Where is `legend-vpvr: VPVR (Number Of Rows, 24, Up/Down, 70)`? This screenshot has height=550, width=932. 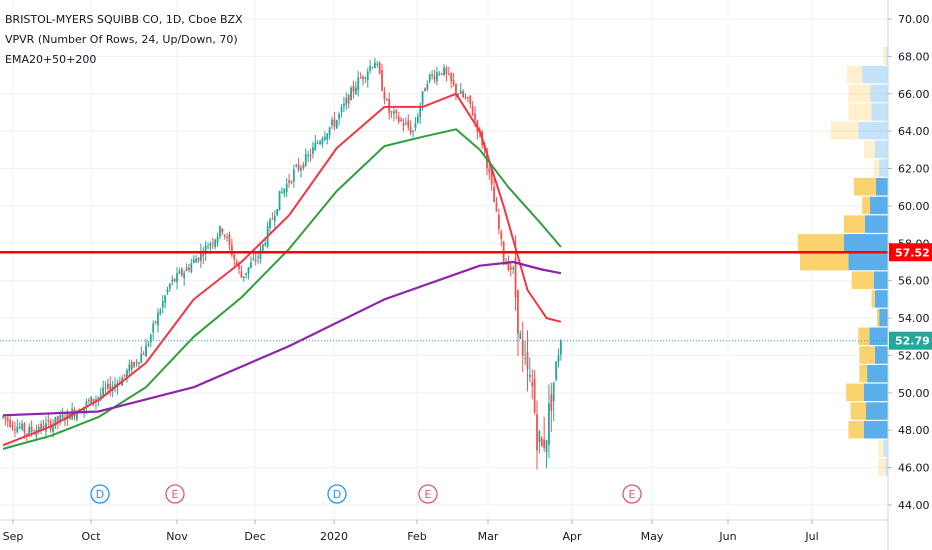
legend-vpvr: VPVR (Number Of Rows, 24, Up/Down, 70) is located at coordinates (121, 39).